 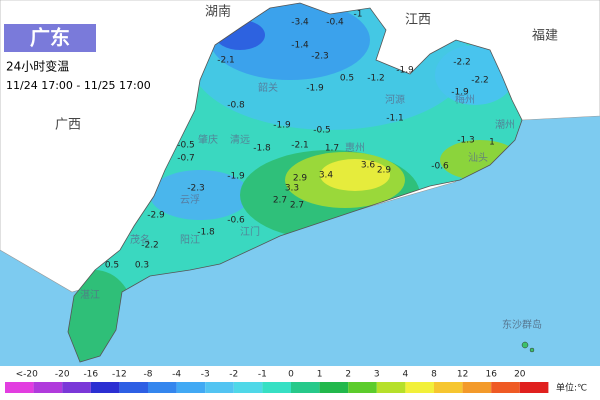 I want to click on city-label: 湛江, so click(x=90, y=295).